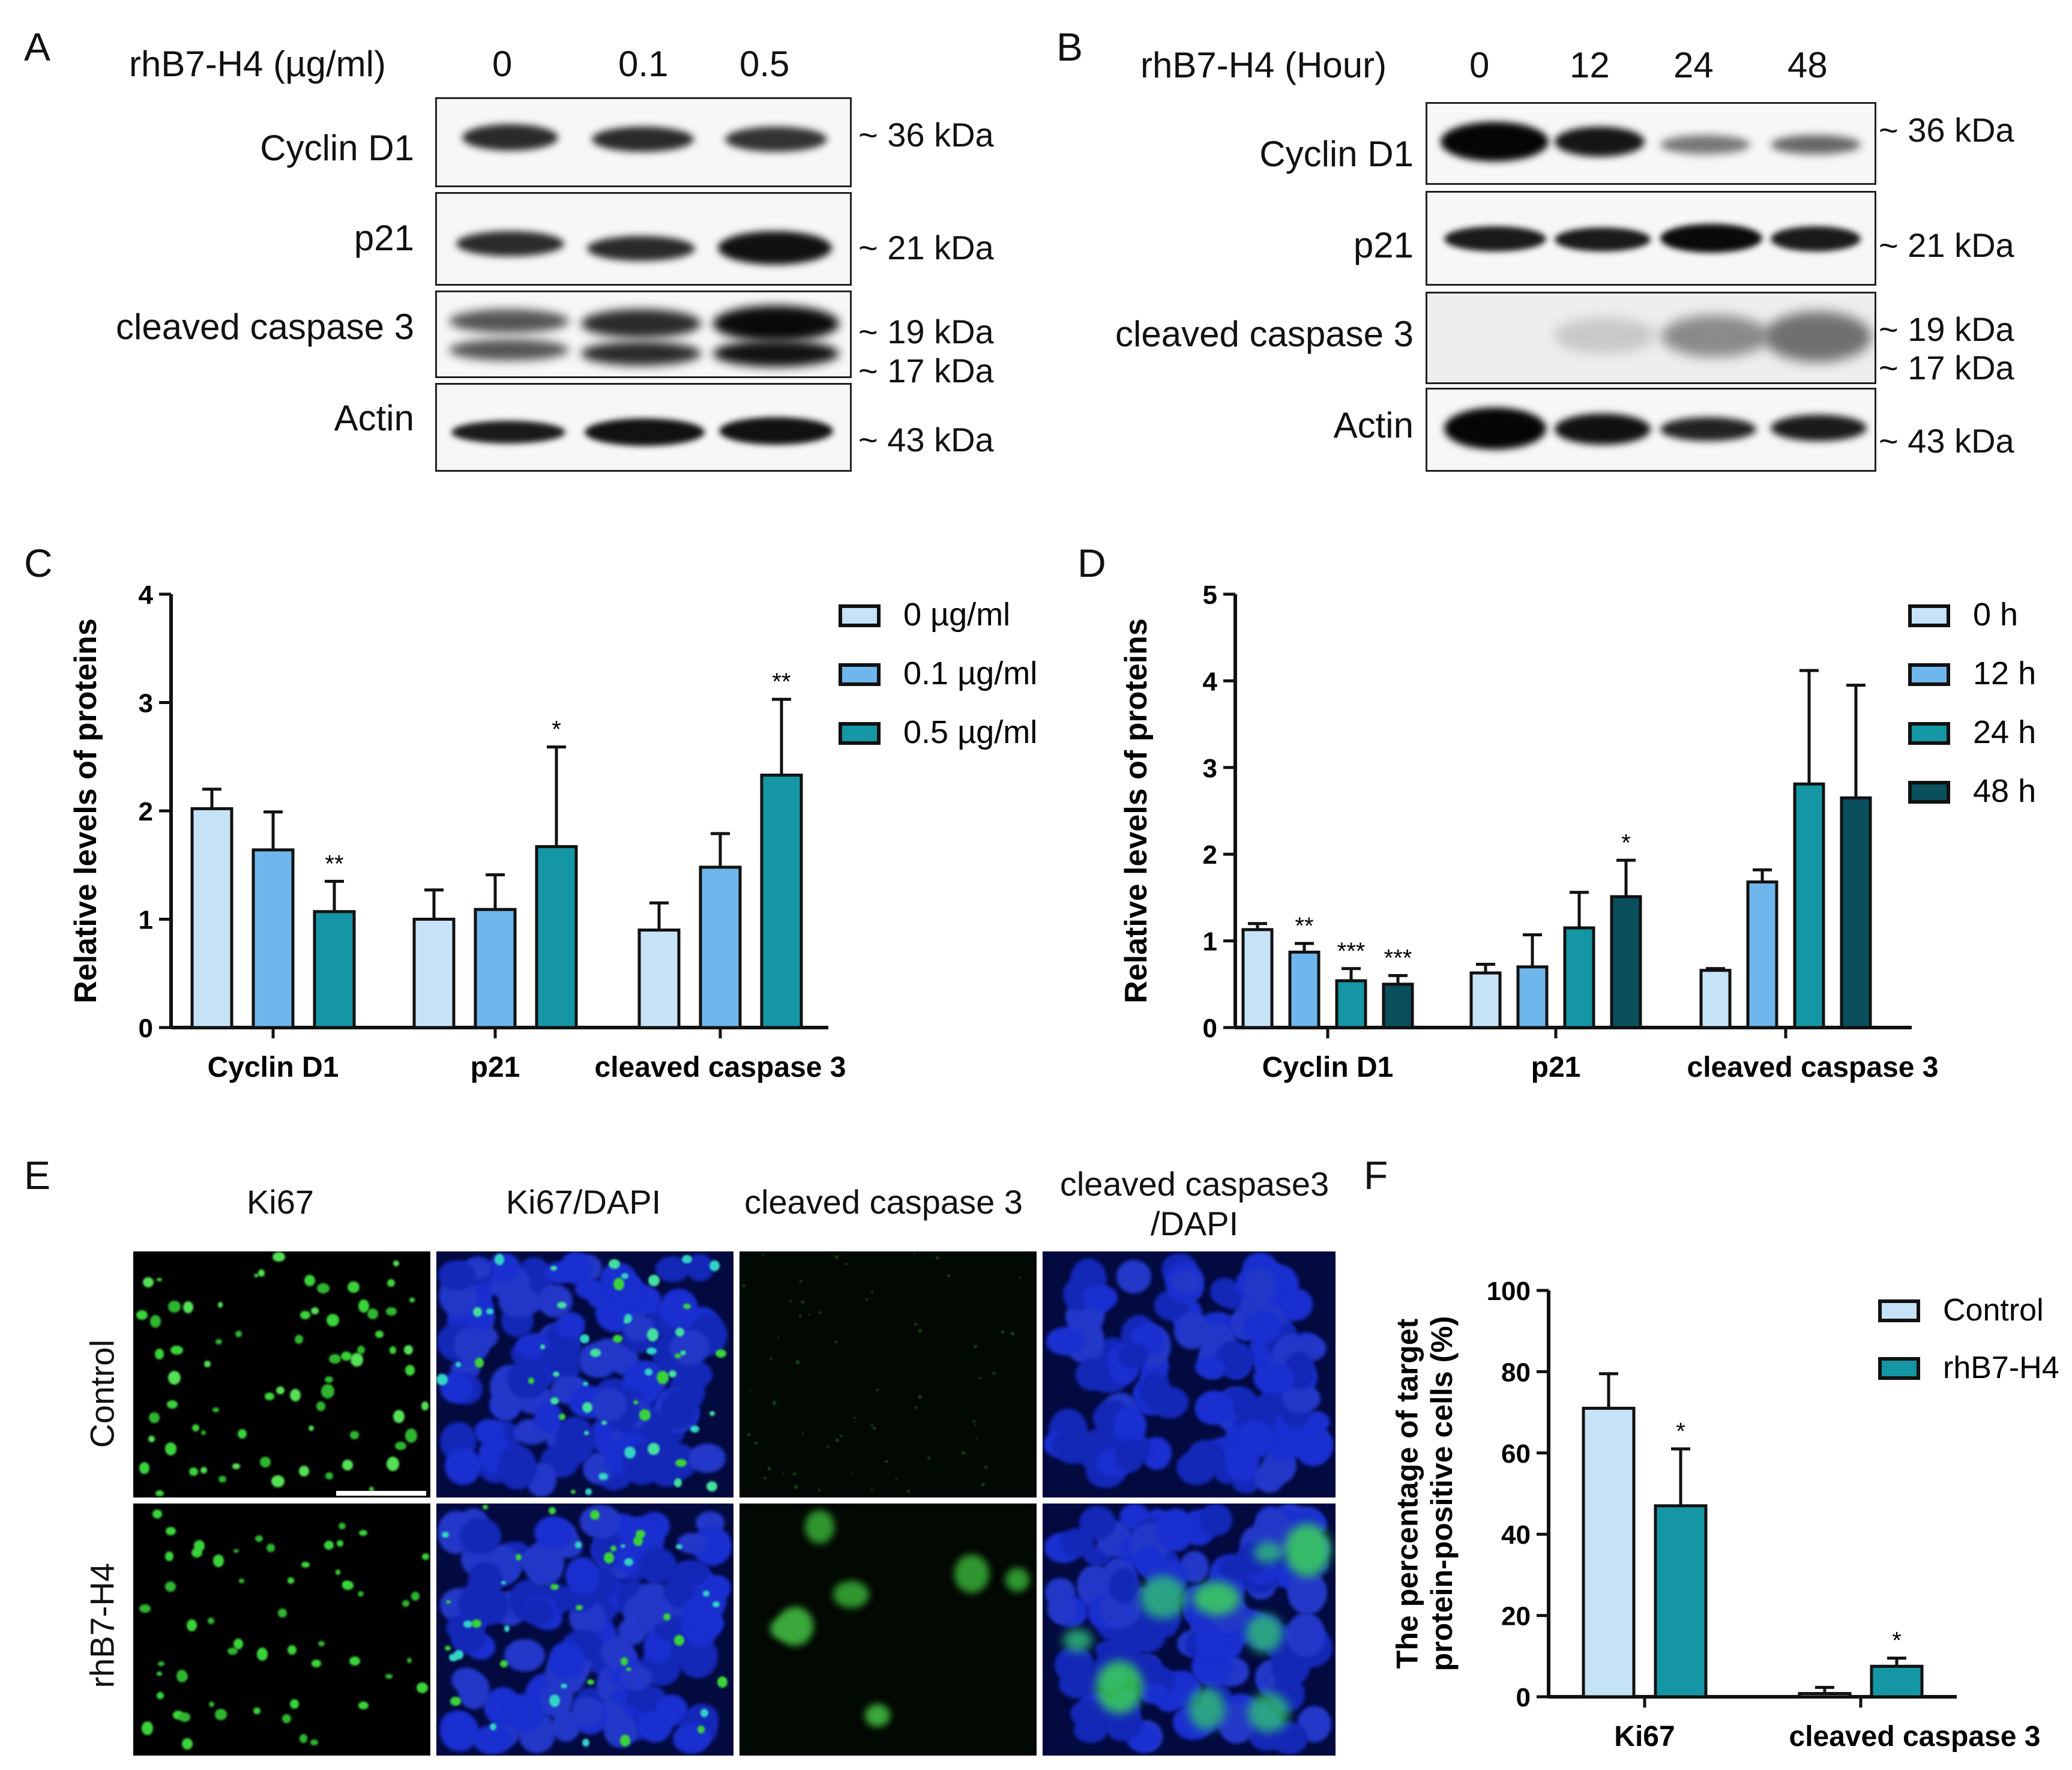 The width and height of the screenshot is (2072, 1770). I want to click on panel-a-row-label: Cyclin D1, so click(337, 148).